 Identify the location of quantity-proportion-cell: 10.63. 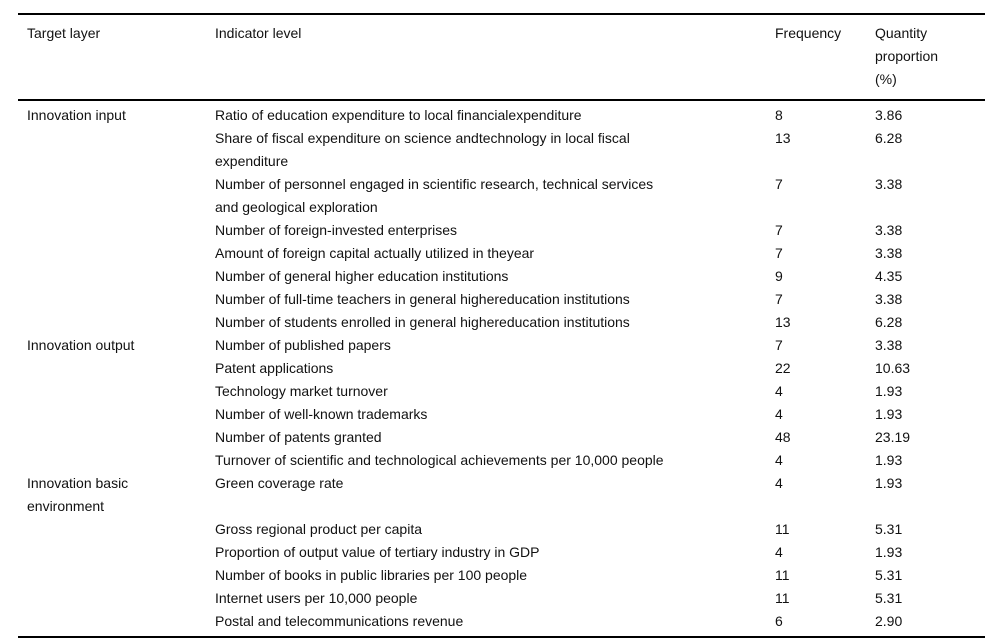
(893, 368).